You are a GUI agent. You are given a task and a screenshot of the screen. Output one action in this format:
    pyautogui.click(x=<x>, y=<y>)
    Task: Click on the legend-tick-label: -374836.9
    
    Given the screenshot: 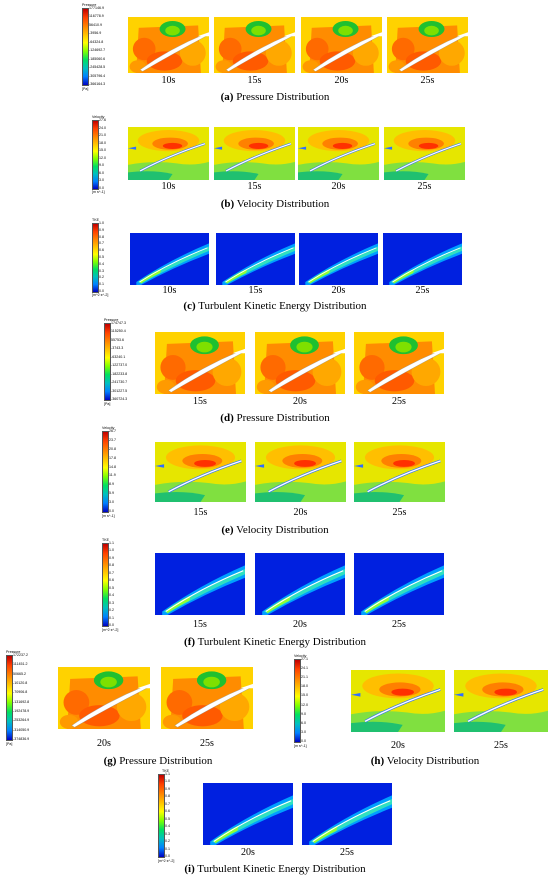 What is the action you would take?
    pyautogui.click(x=21, y=739)
    